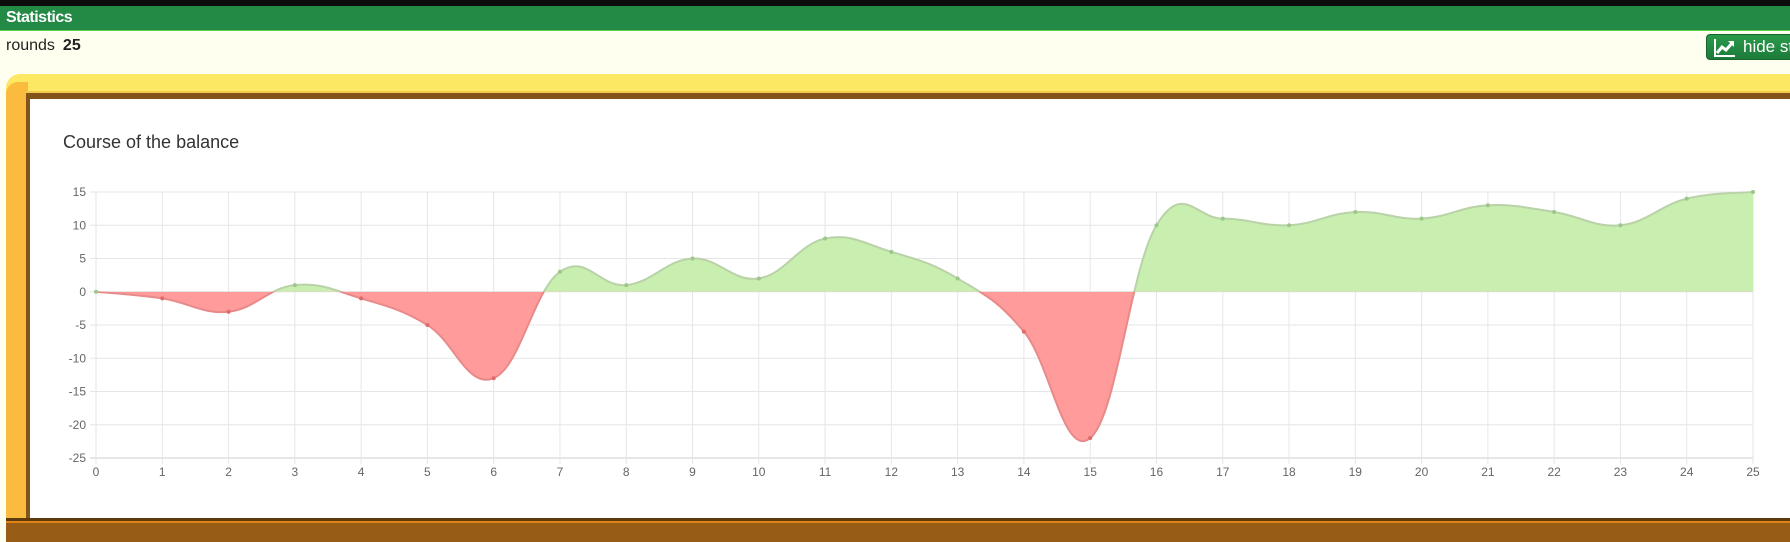 The height and width of the screenshot is (542, 1790). I want to click on x-tick-label: 3, so click(294, 472).